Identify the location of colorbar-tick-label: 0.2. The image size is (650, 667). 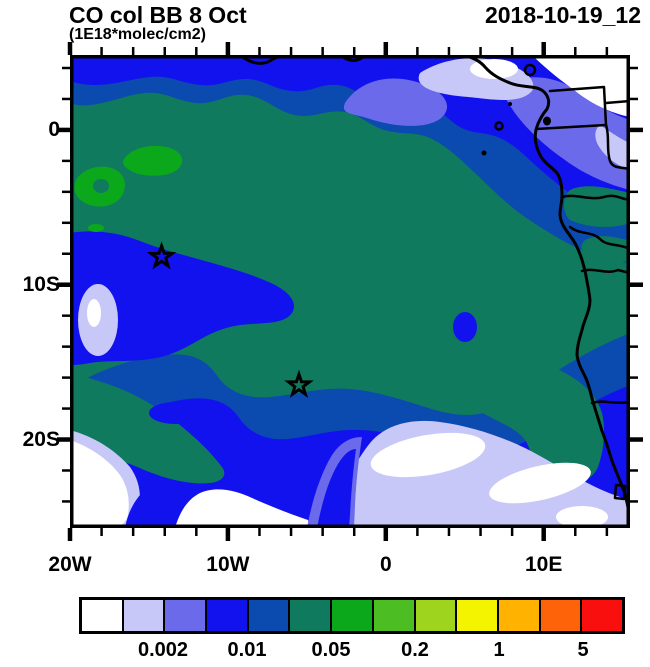
(415, 650).